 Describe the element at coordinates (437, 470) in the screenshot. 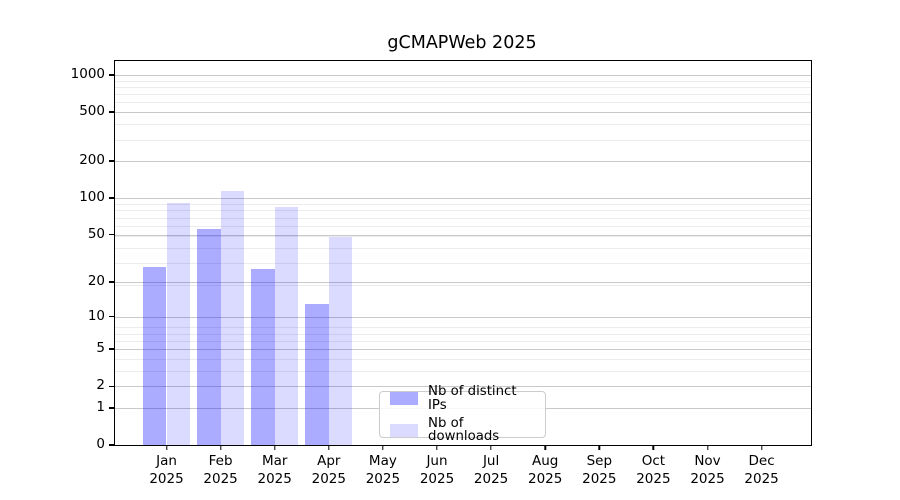

I see `x-tick-label: Jun 2025` at that location.